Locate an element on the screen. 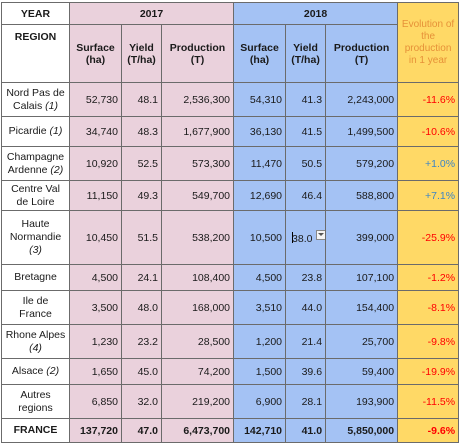 Image resolution: width=460 pixels, height=443 pixels. region-cell: Alsace (2) is located at coordinates (35, 371).